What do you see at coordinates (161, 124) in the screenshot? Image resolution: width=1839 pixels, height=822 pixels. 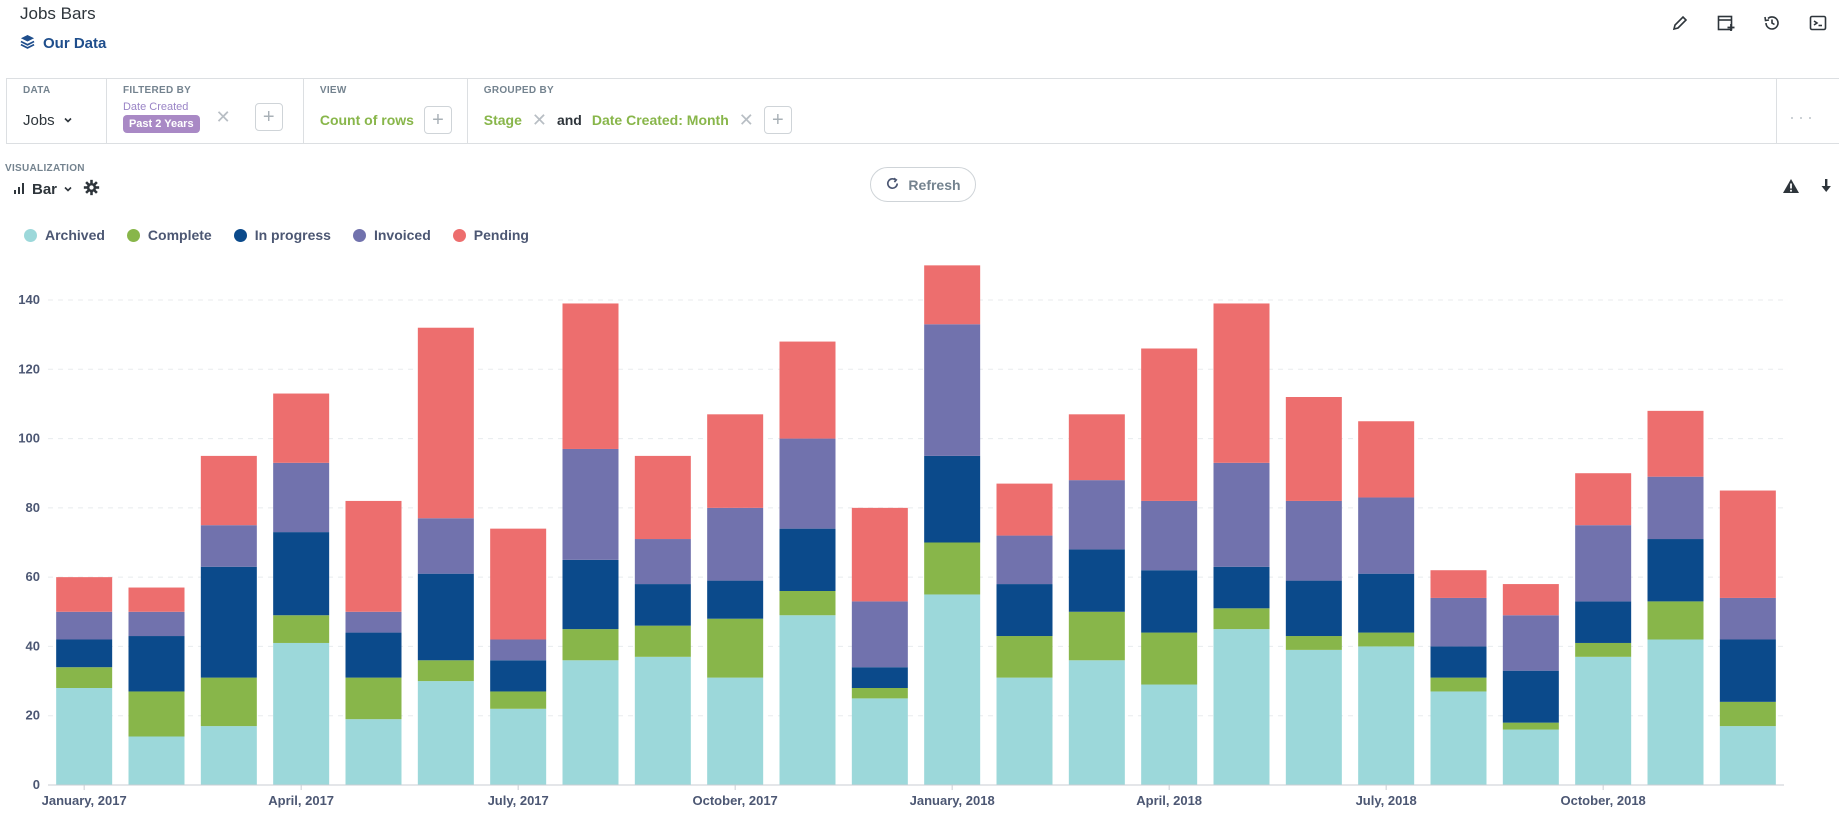 I see `filter-value-badge: Past 2 Years` at bounding box center [161, 124].